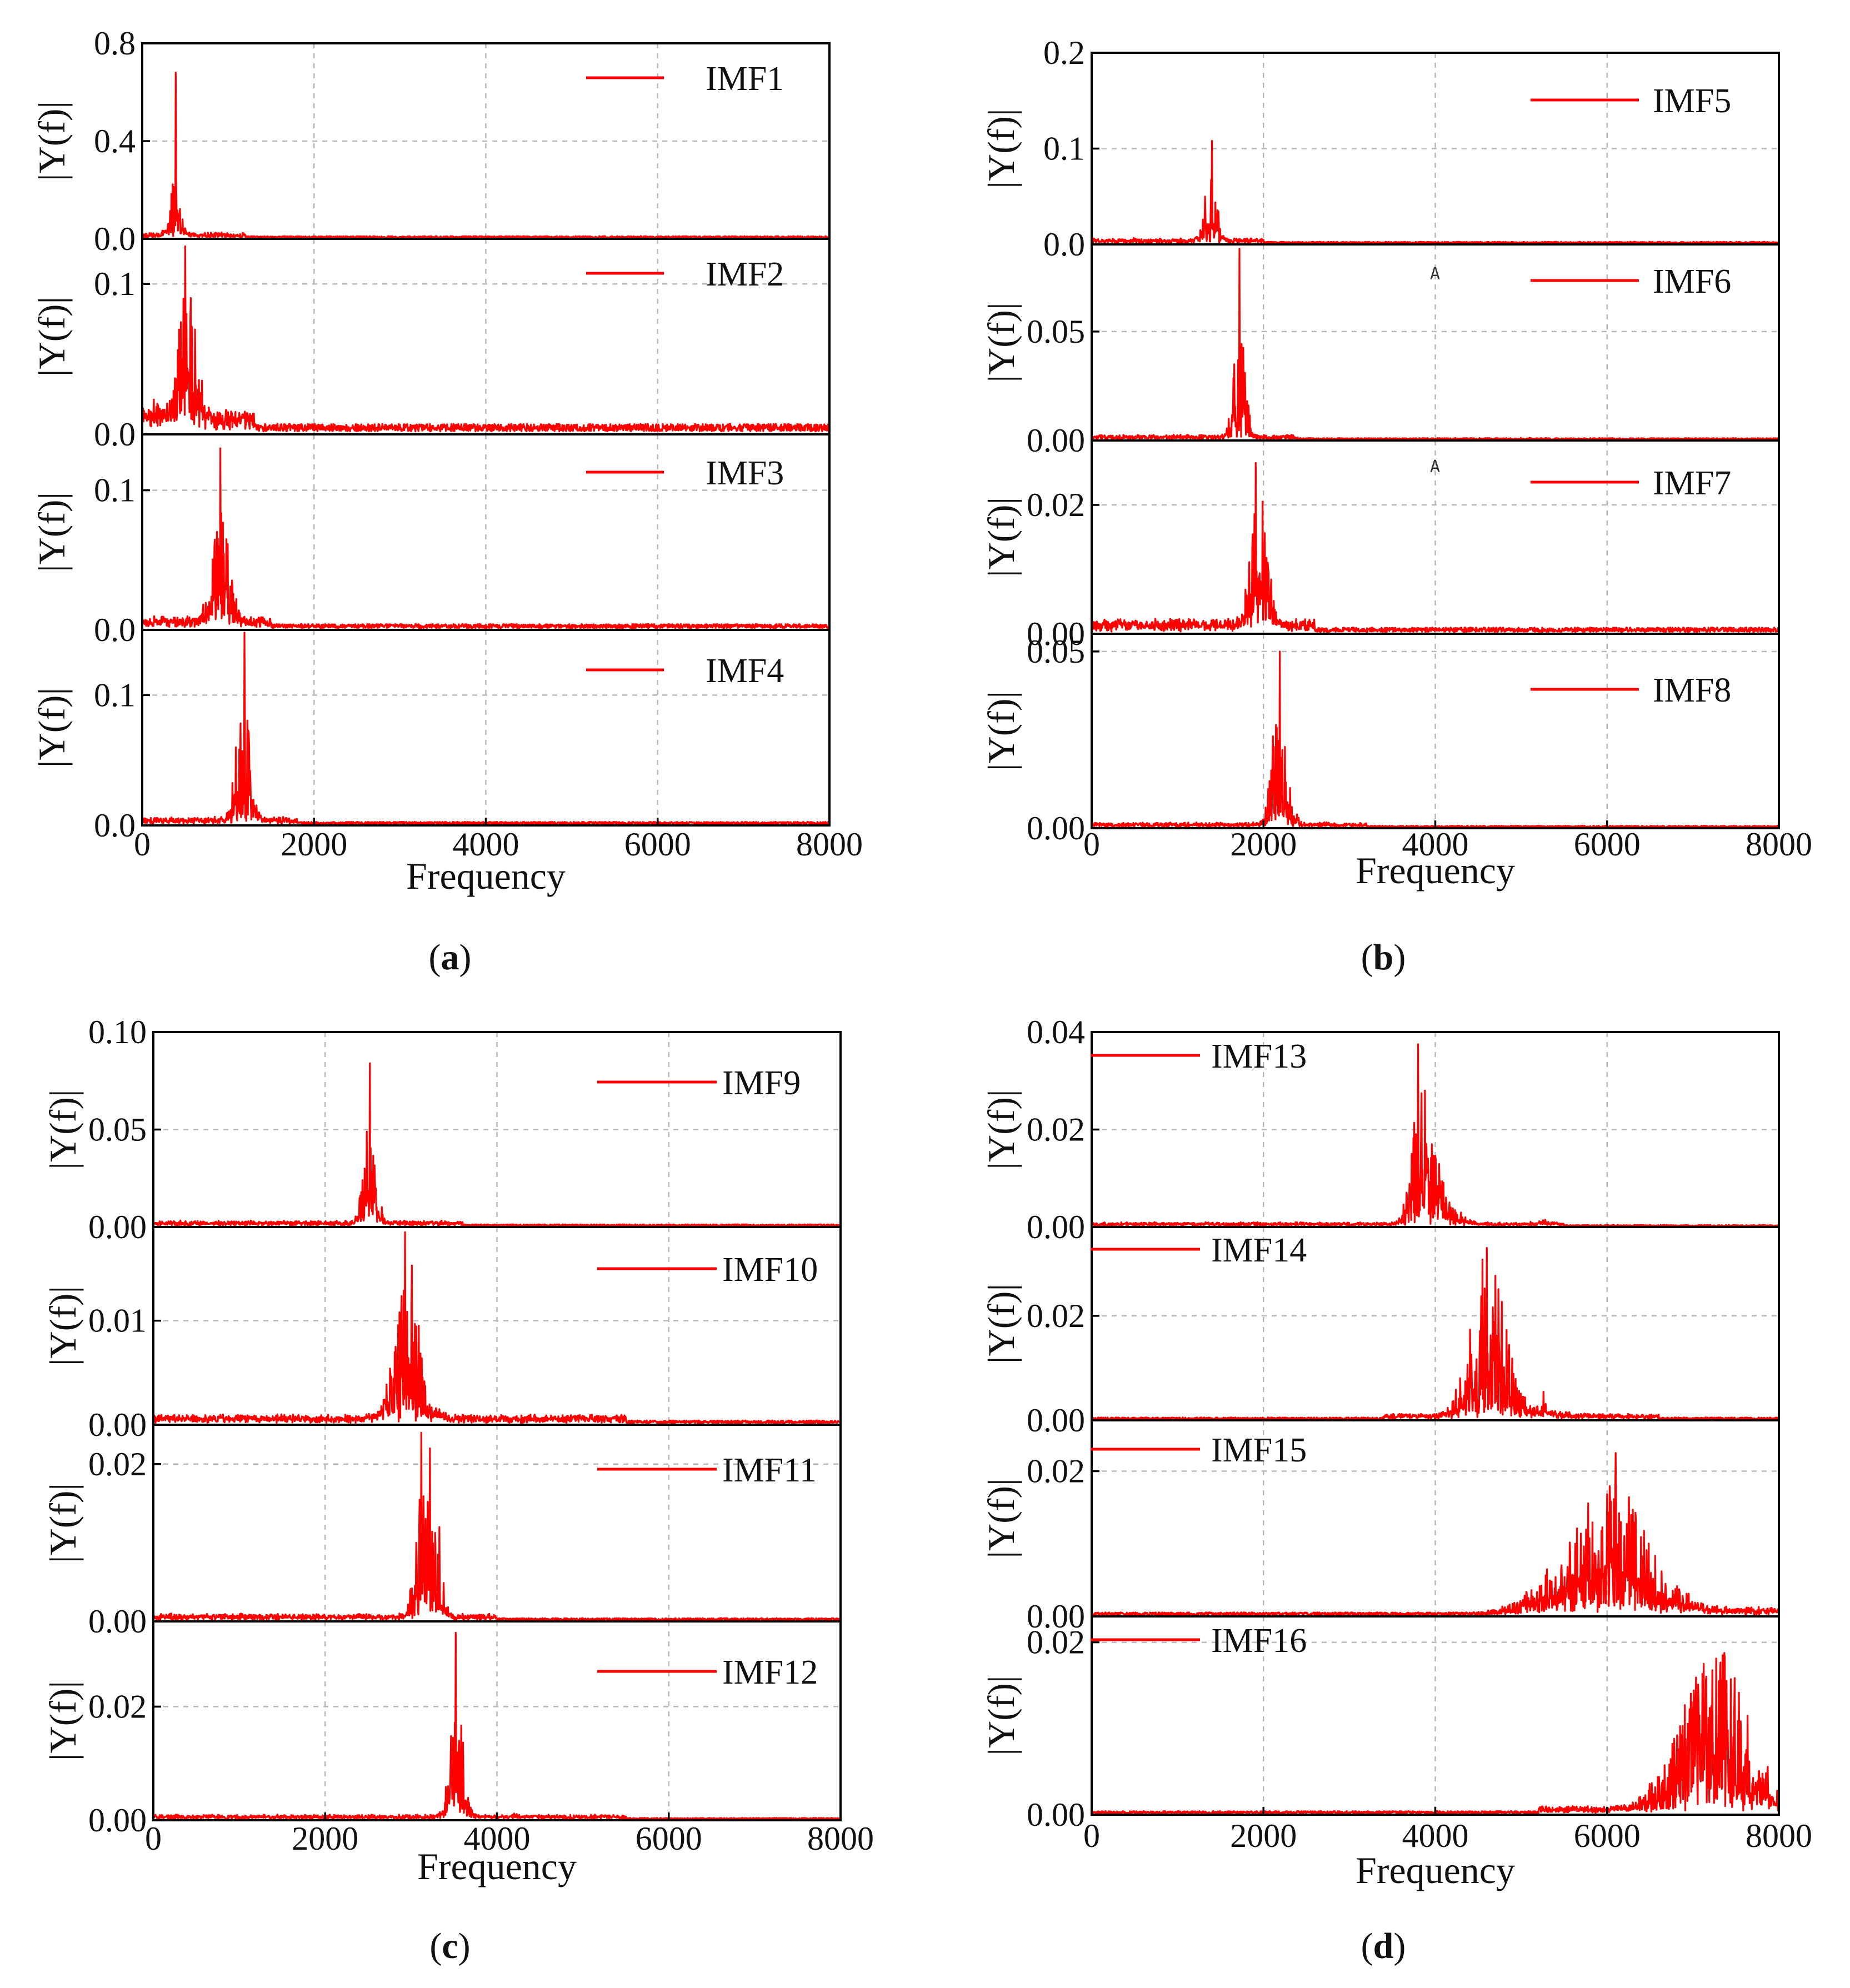  What do you see at coordinates (117, 1321) in the screenshot?
I see `y-tick-label: 0.01` at bounding box center [117, 1321].